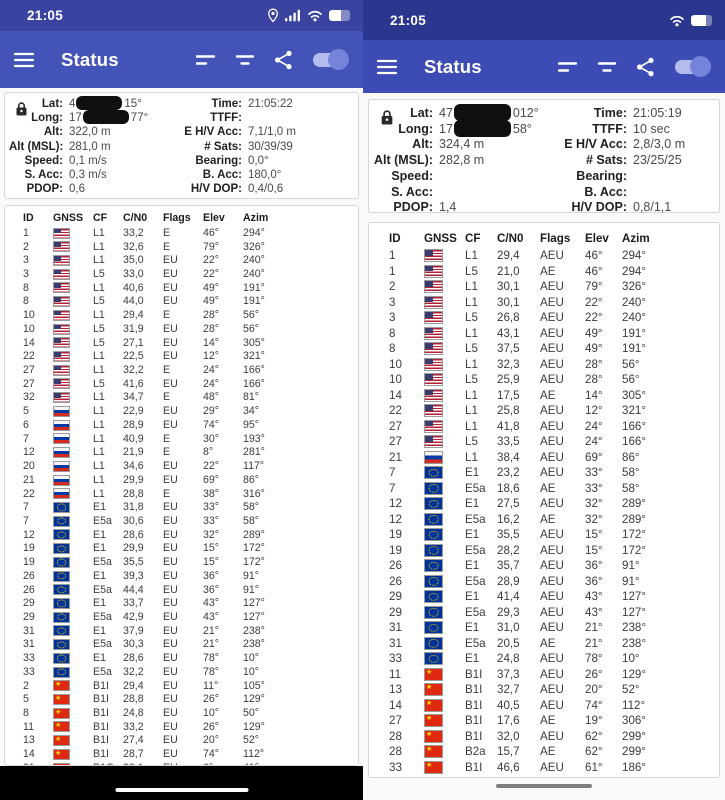 The width and height of the screenshot is (725, 800). What do you see at coordinates (254, 383) in the screenshot?
I see `azimuth: 166°` at bounding box center [254, 383].